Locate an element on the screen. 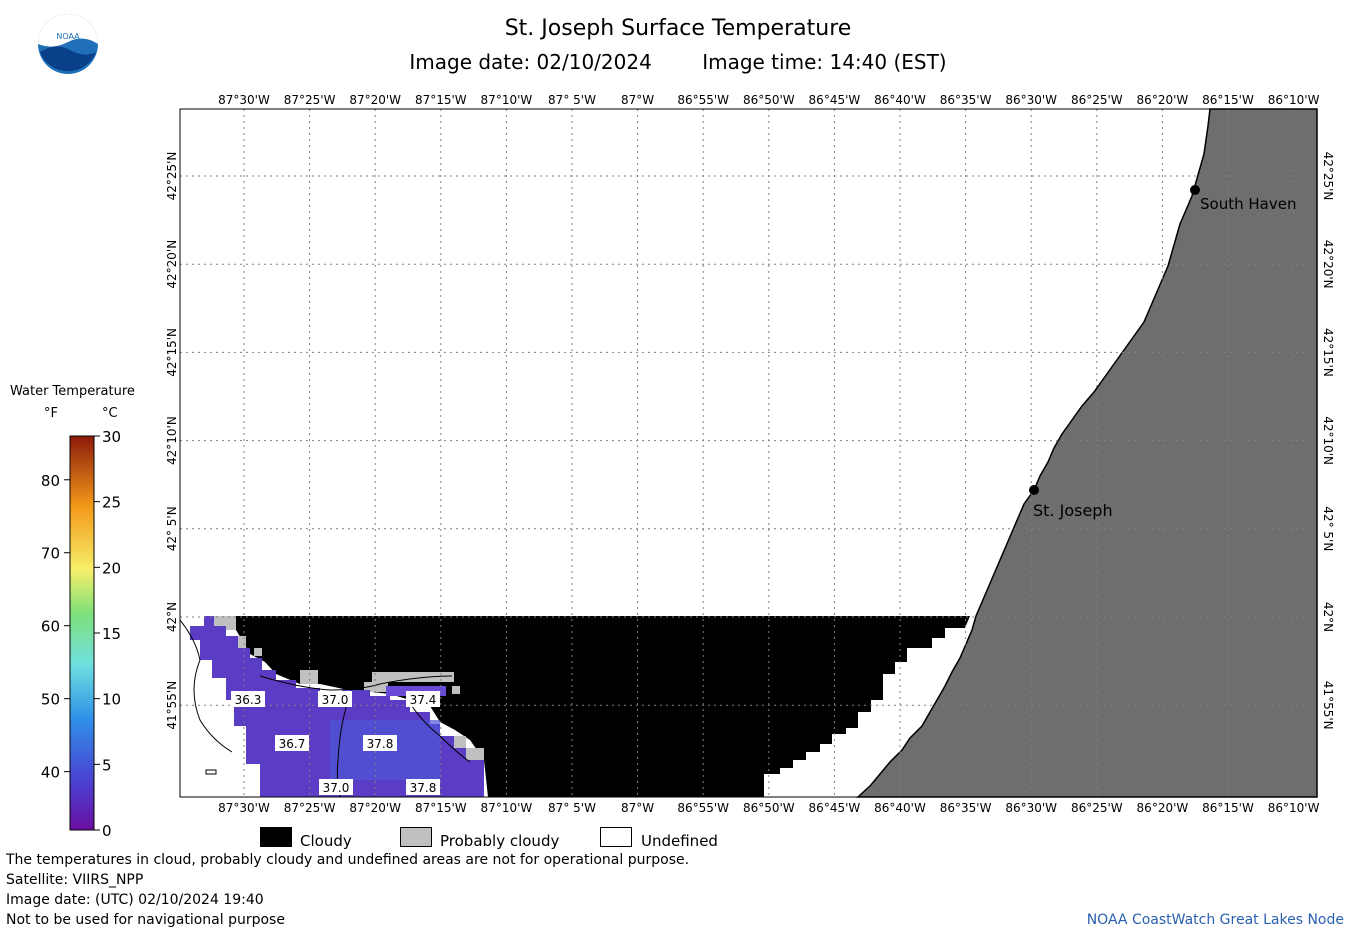  lat-label-left: 42°25'N is located at coordinates (172, 176).